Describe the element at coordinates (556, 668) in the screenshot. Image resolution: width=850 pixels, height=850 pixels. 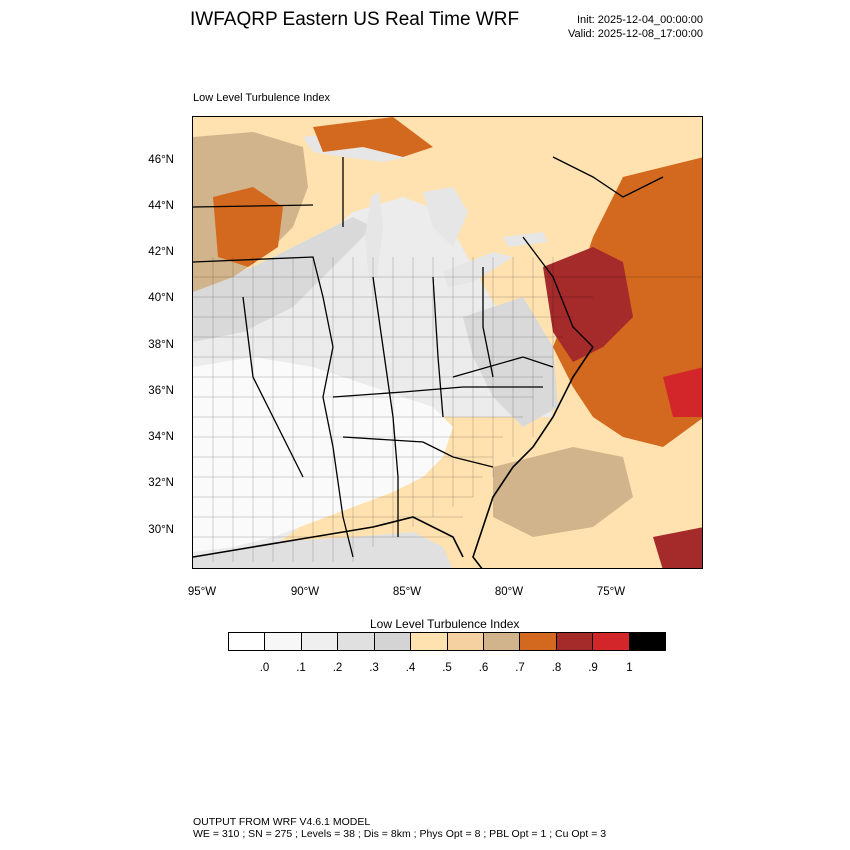
I see `colorbar-tick-label: .8` at that location.